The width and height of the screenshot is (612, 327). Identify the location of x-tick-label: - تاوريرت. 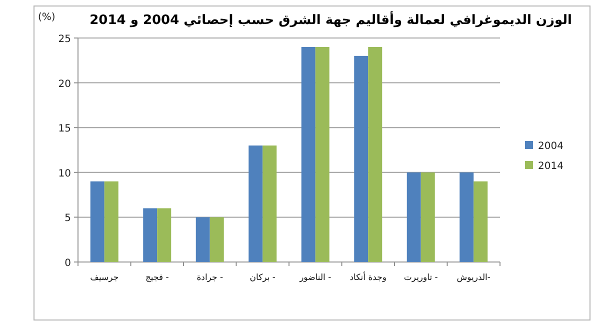
(421, 278).